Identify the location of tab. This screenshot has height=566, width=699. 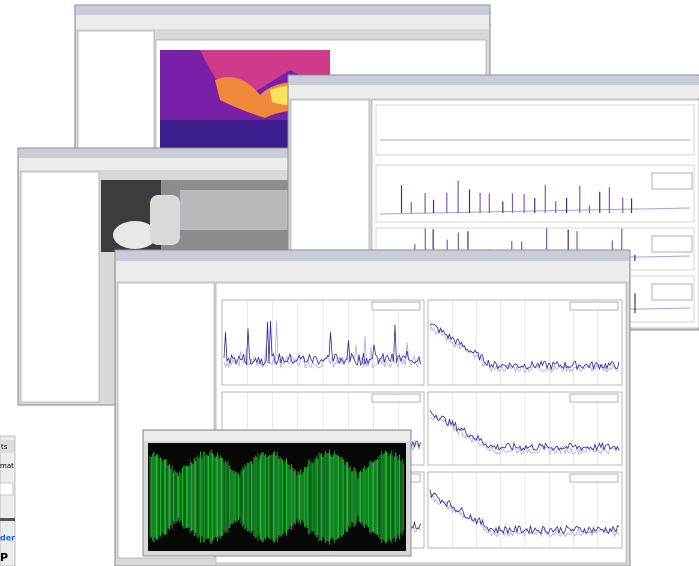
(7, 446).